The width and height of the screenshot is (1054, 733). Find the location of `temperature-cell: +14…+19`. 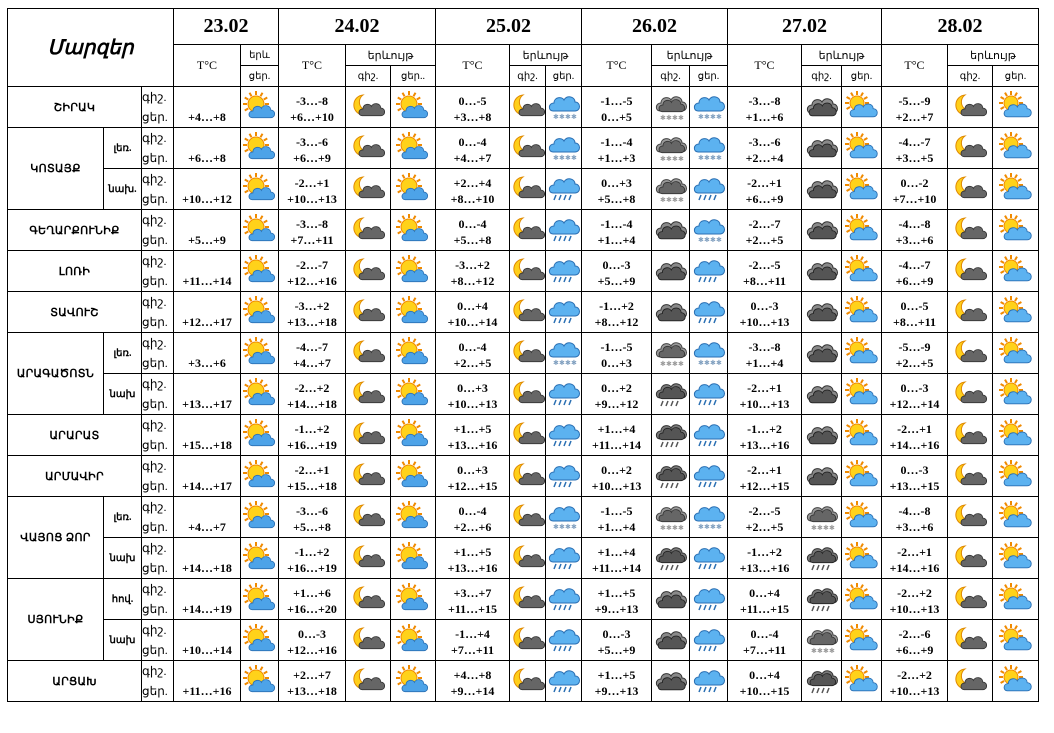

temperature-cell: +14…+19 is located at coordinates (207, 599).